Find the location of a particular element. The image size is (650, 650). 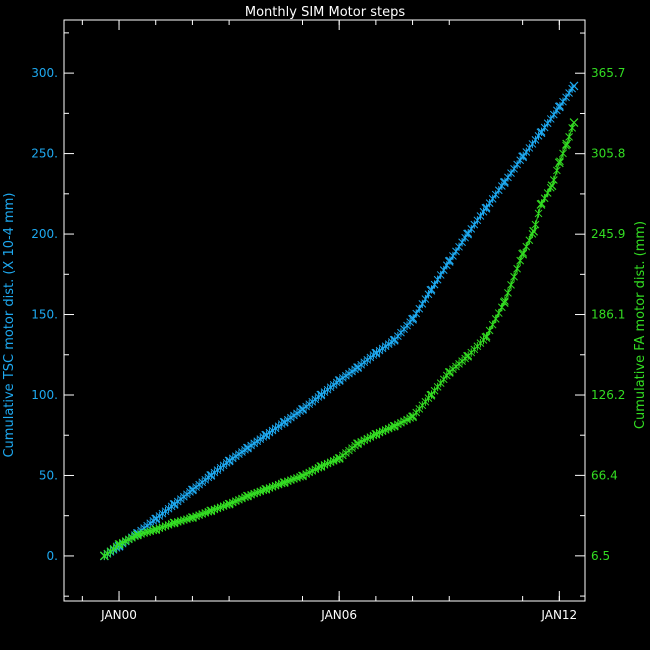

x-tick-label: JAN00 is located at coordinates (118, 615).